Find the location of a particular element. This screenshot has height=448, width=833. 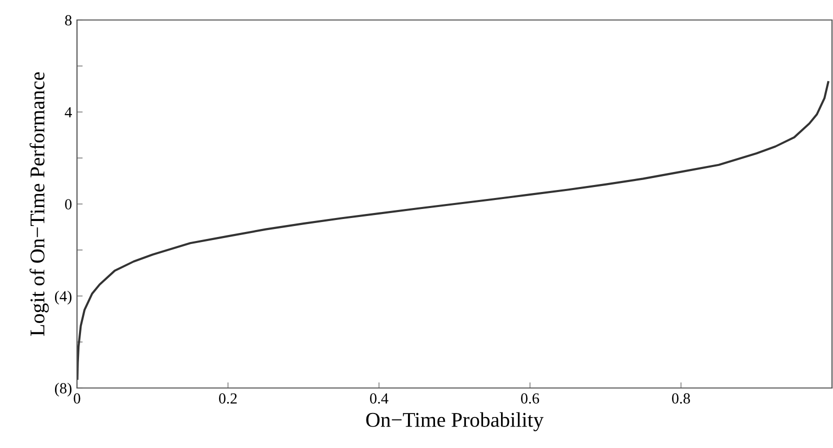

y-axis-title: Logit of On−Time Performance is located at coordinates (39, 204).